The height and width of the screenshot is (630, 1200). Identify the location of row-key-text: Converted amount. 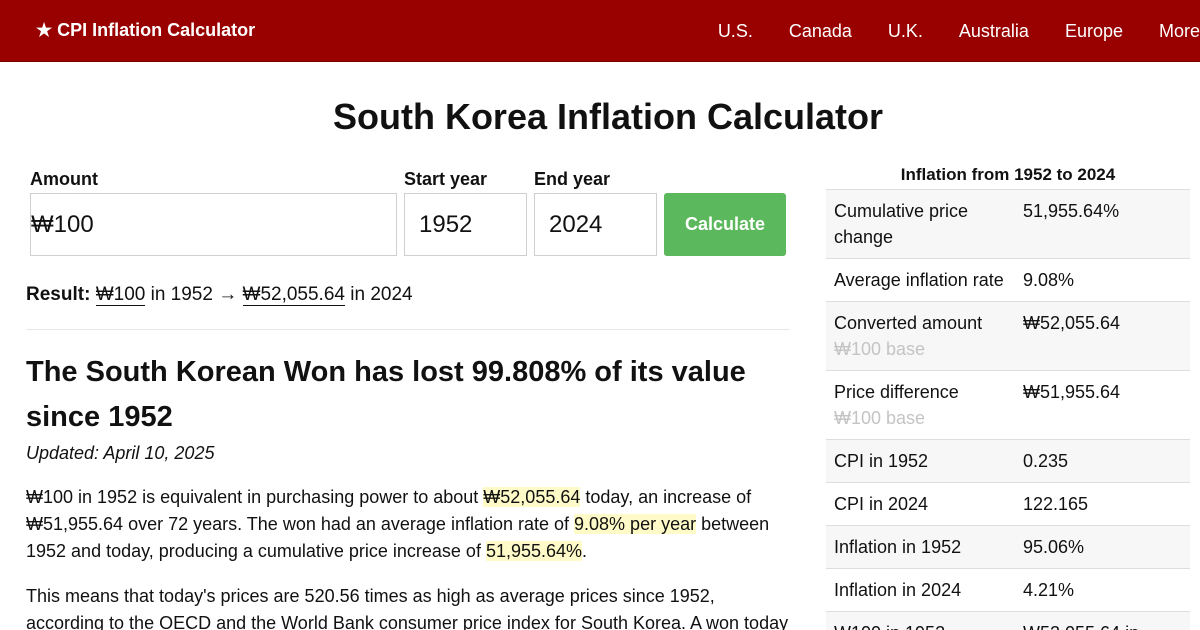
(908, 323).